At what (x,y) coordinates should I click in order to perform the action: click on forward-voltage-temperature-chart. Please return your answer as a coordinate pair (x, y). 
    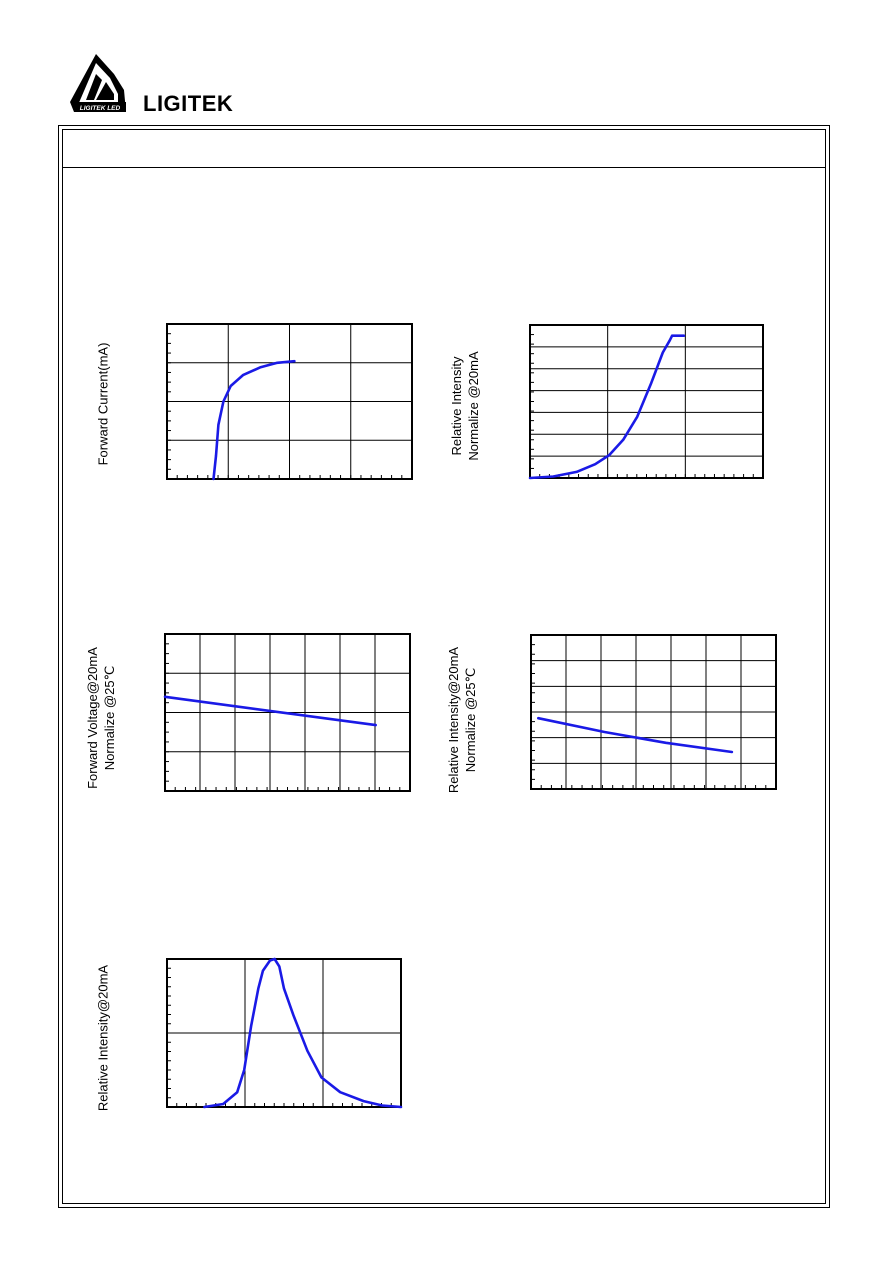
    Looking at the image, I should click on (287, 712).